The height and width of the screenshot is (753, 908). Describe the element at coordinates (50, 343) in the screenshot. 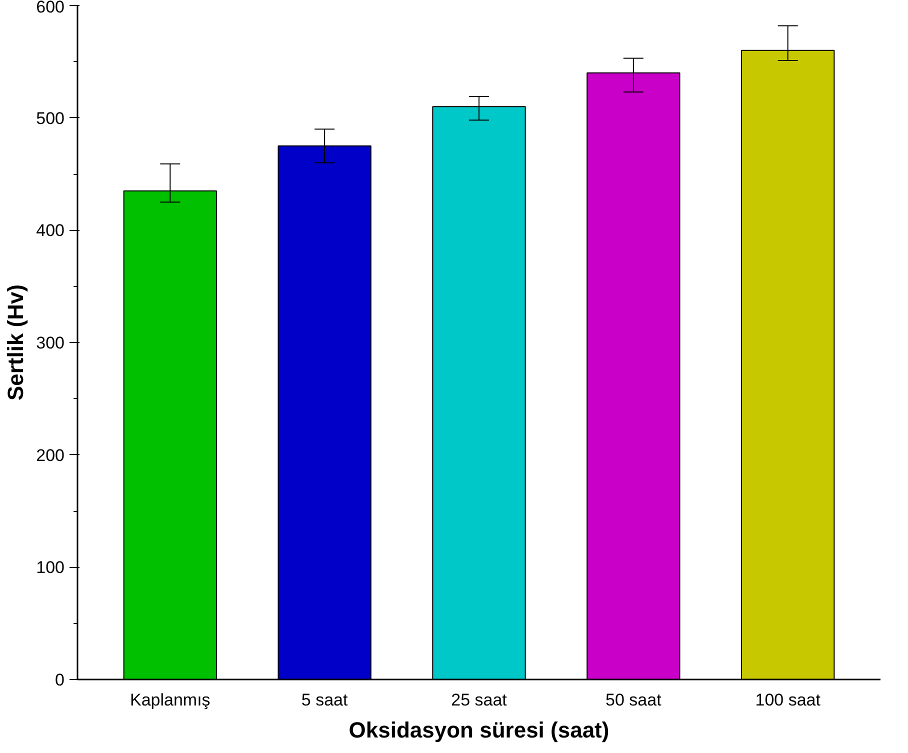

I see `y-tick-label: 300` at that location.